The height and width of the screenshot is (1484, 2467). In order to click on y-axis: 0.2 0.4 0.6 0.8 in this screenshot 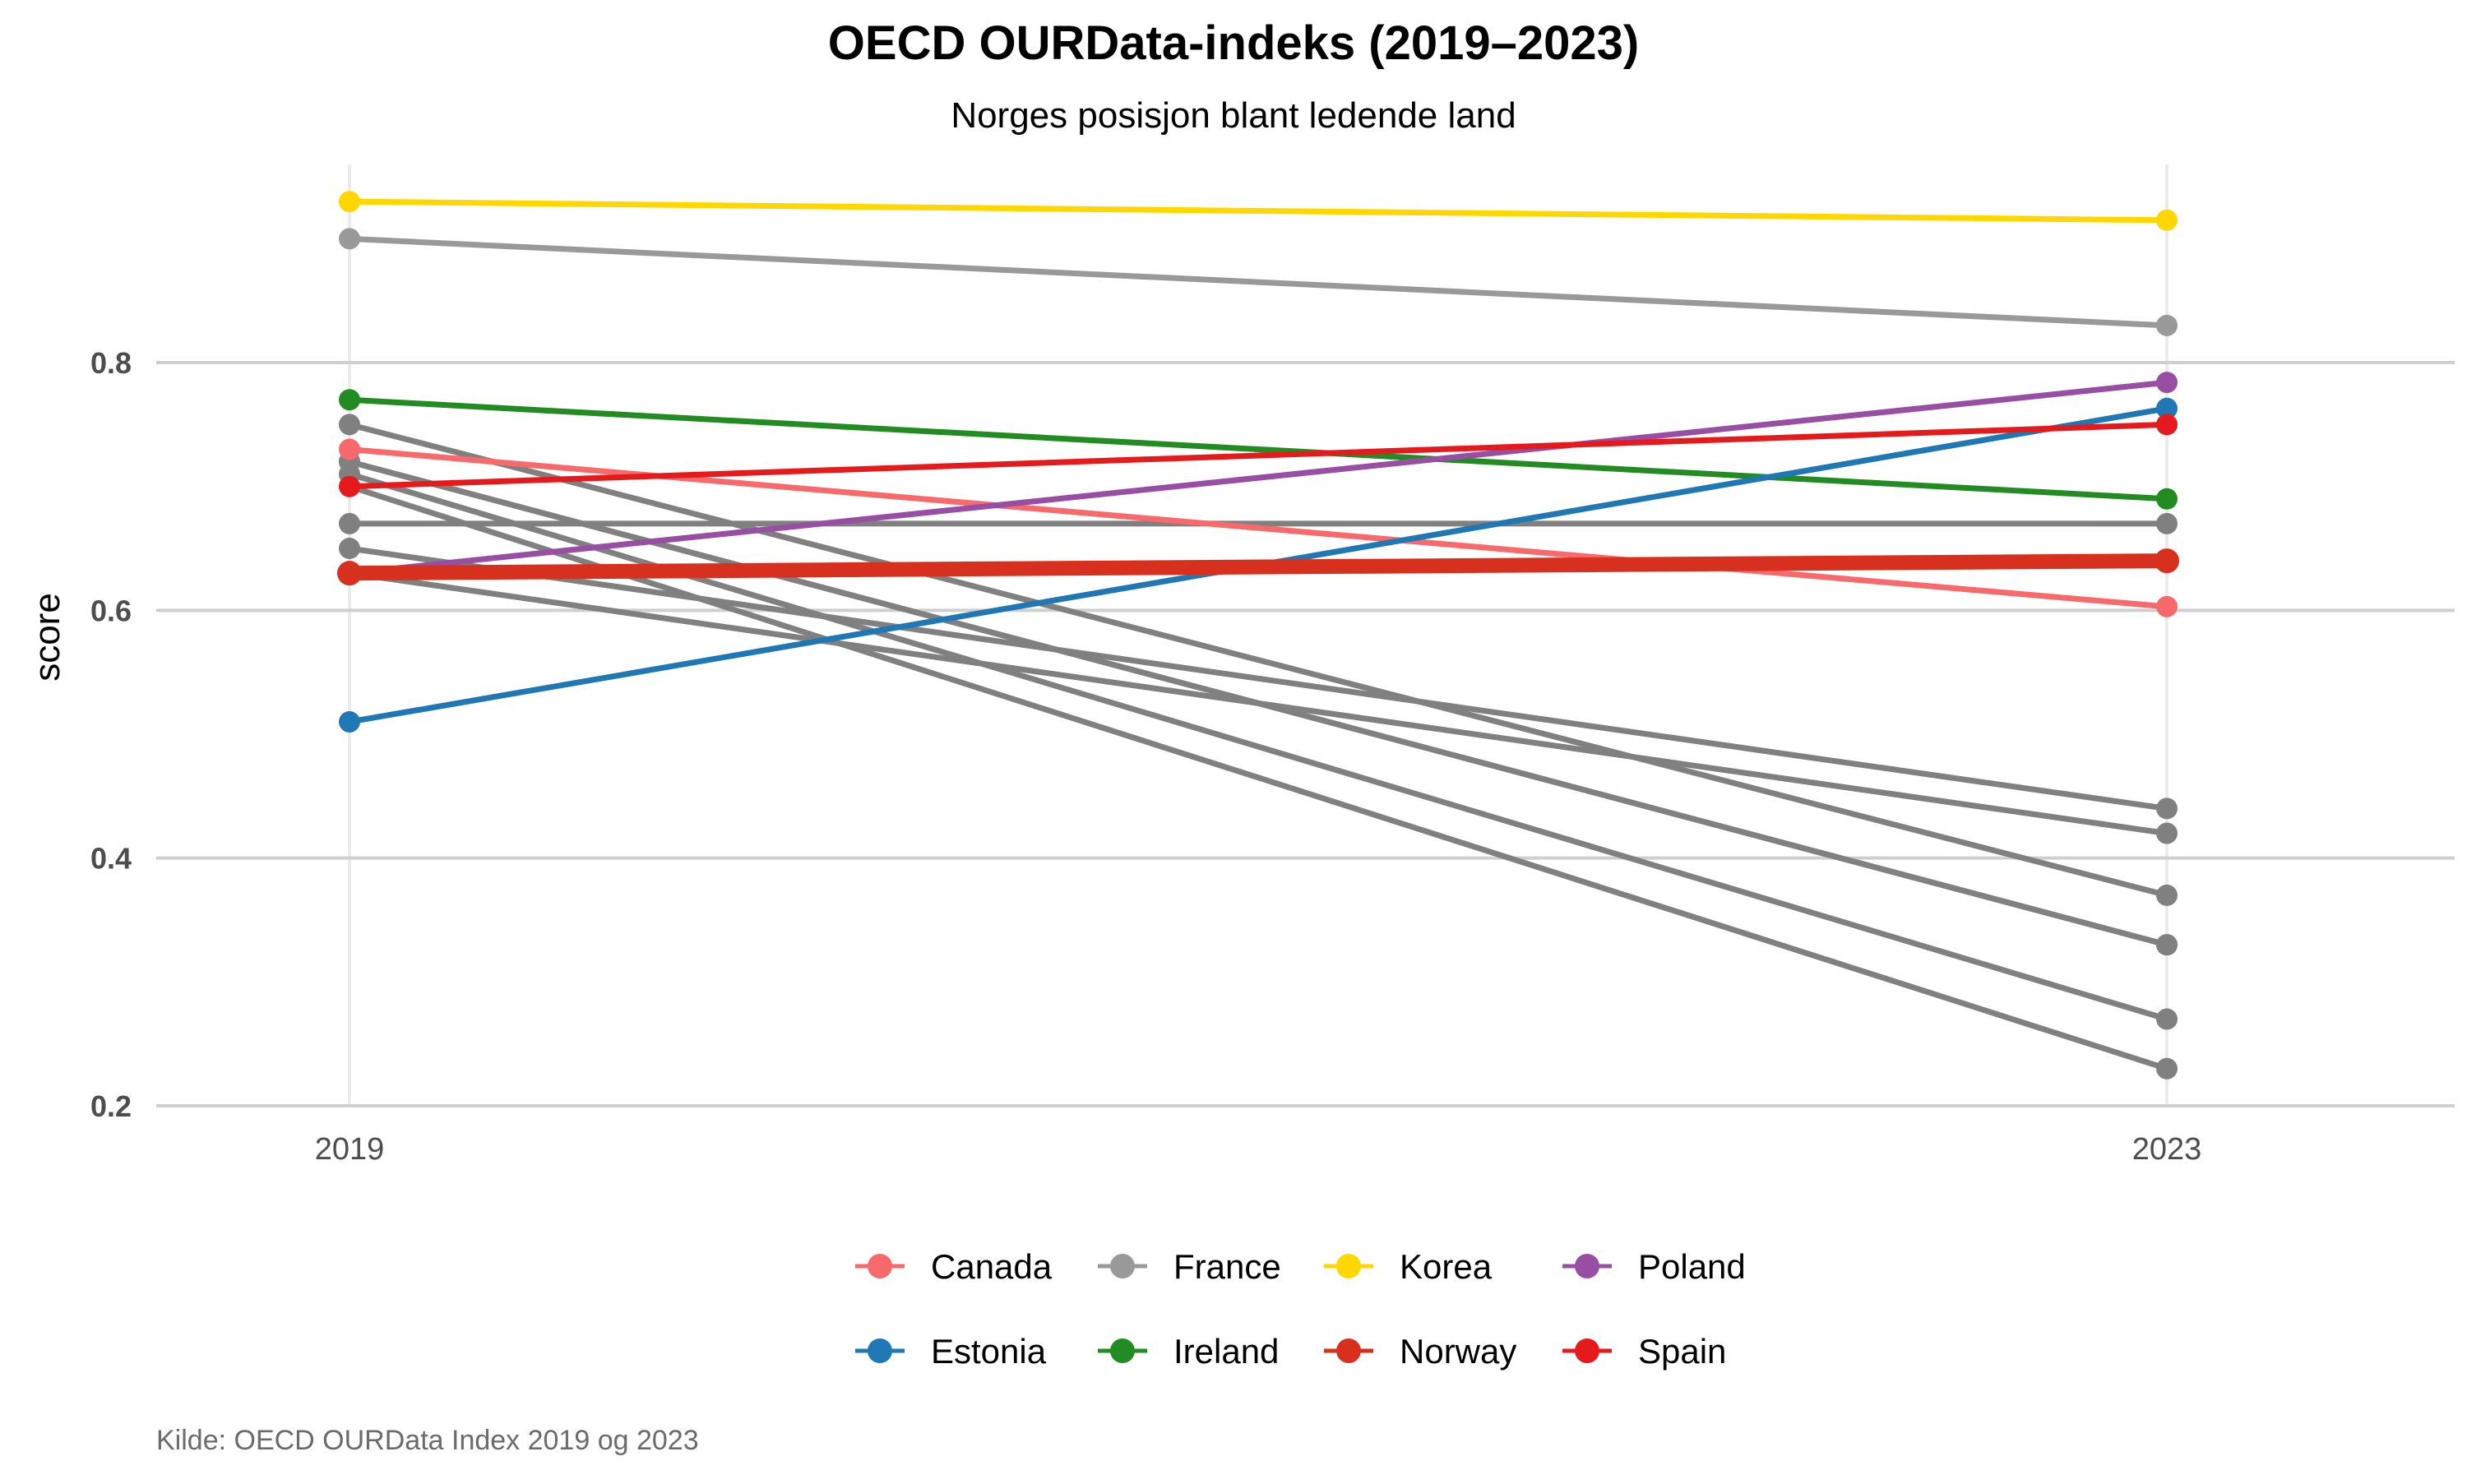, I will do `click(111, 735)`.